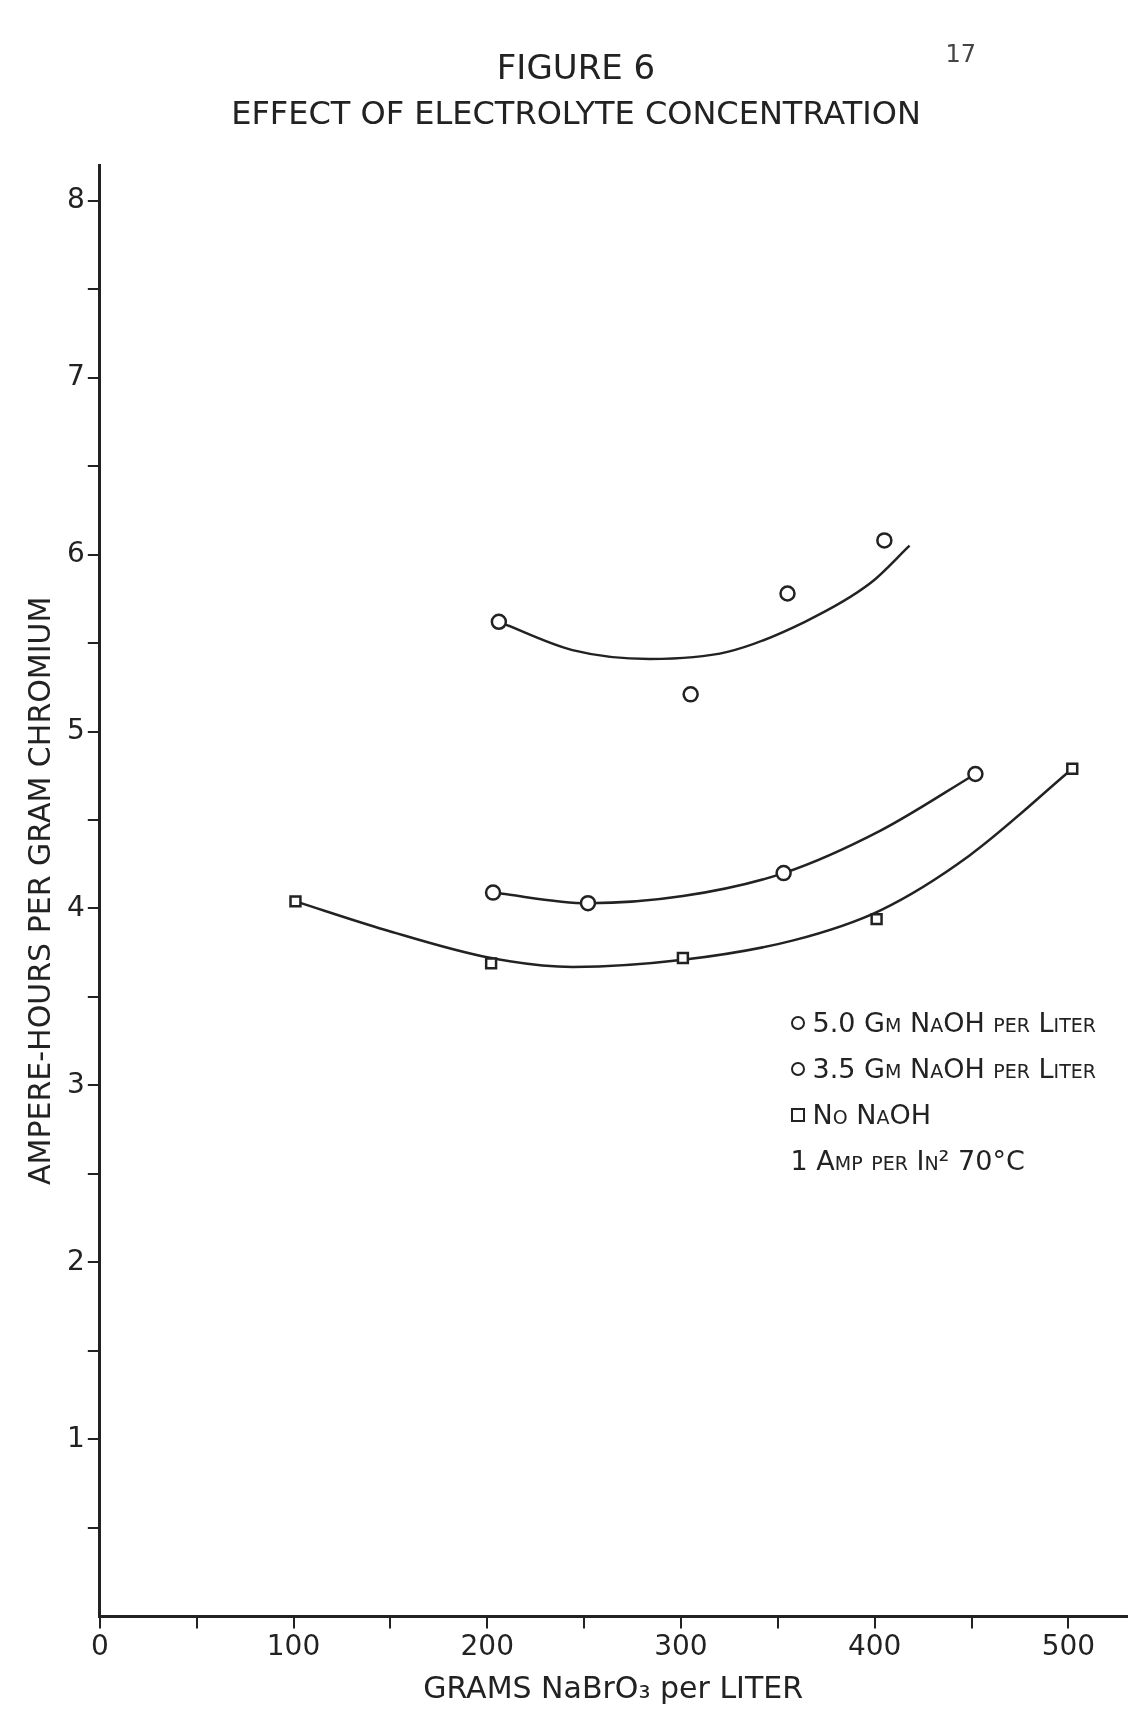 This screenshot has height=1732, width=1136. I want to click on text: 17, so click(960, 54).